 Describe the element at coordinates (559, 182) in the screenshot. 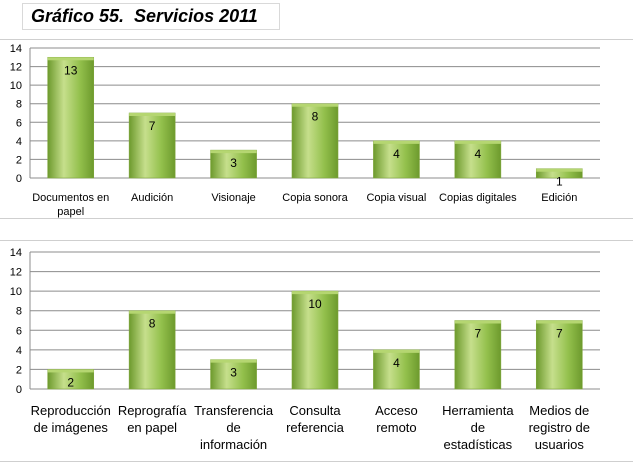

I see `data-label: 1` at that location.